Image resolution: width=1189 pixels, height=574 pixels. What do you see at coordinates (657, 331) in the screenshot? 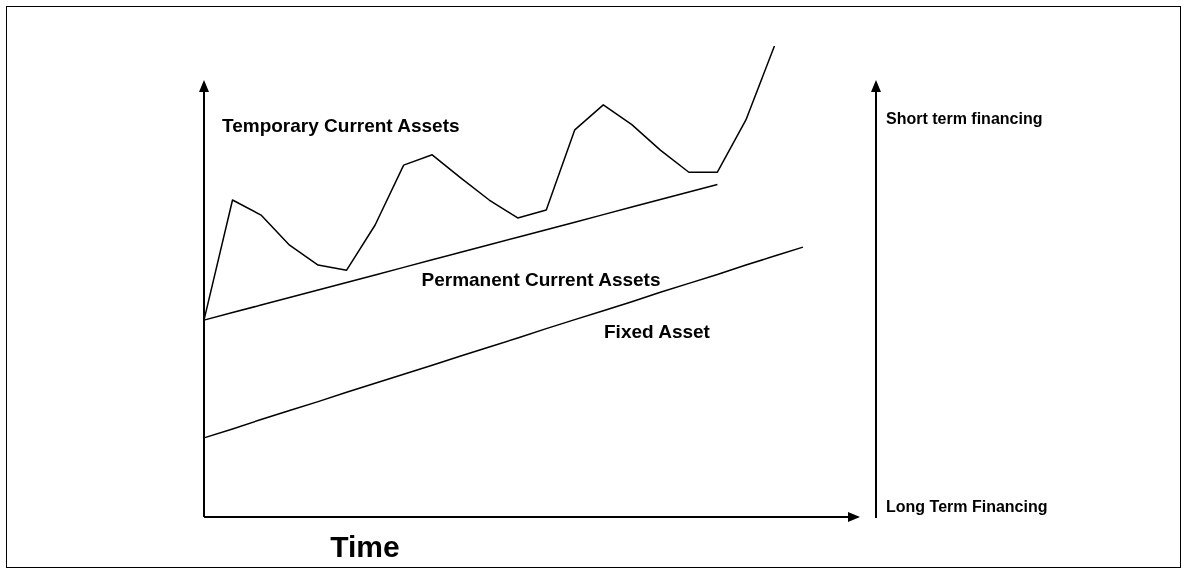
I see `series-label: Fixed Asset` at bounding box center [657, 331].